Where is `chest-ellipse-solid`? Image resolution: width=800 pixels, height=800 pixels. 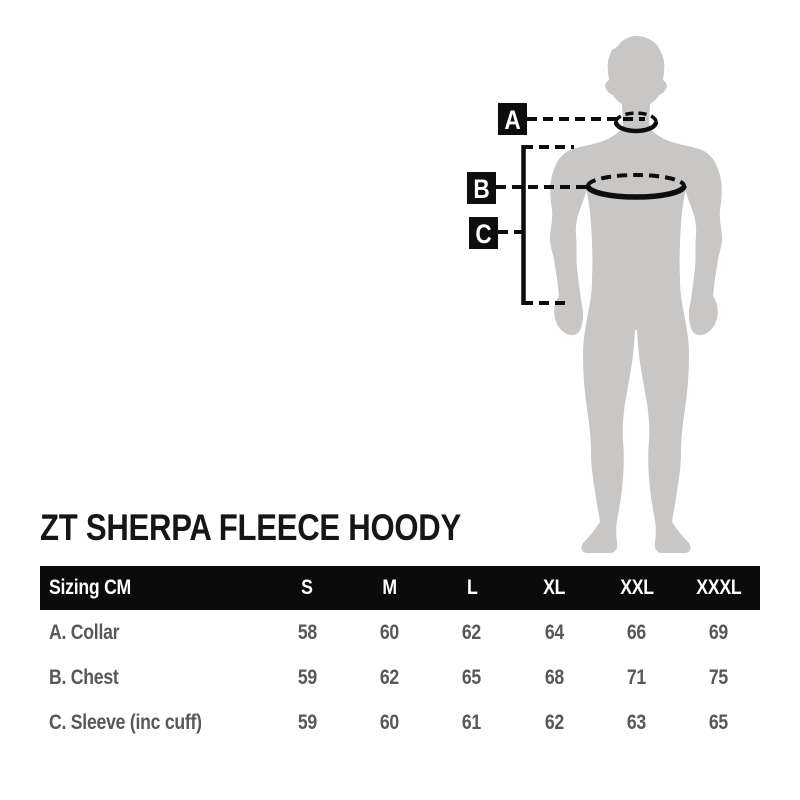 chest-ellipse-solid is located at coordinates (636, 192).